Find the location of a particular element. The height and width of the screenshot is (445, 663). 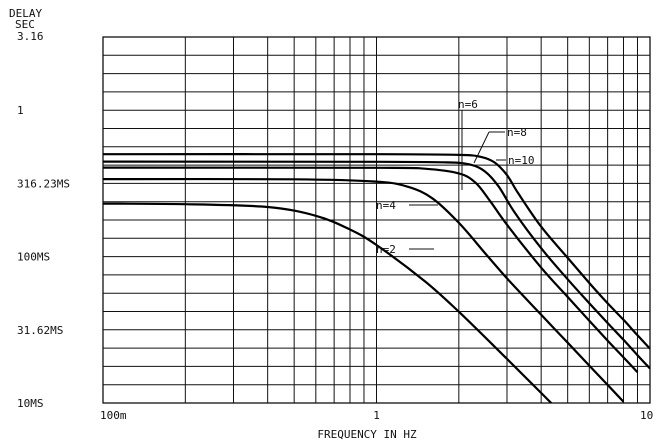

y-axis-title-line-2: SEC is located at coordinates (25, 24).